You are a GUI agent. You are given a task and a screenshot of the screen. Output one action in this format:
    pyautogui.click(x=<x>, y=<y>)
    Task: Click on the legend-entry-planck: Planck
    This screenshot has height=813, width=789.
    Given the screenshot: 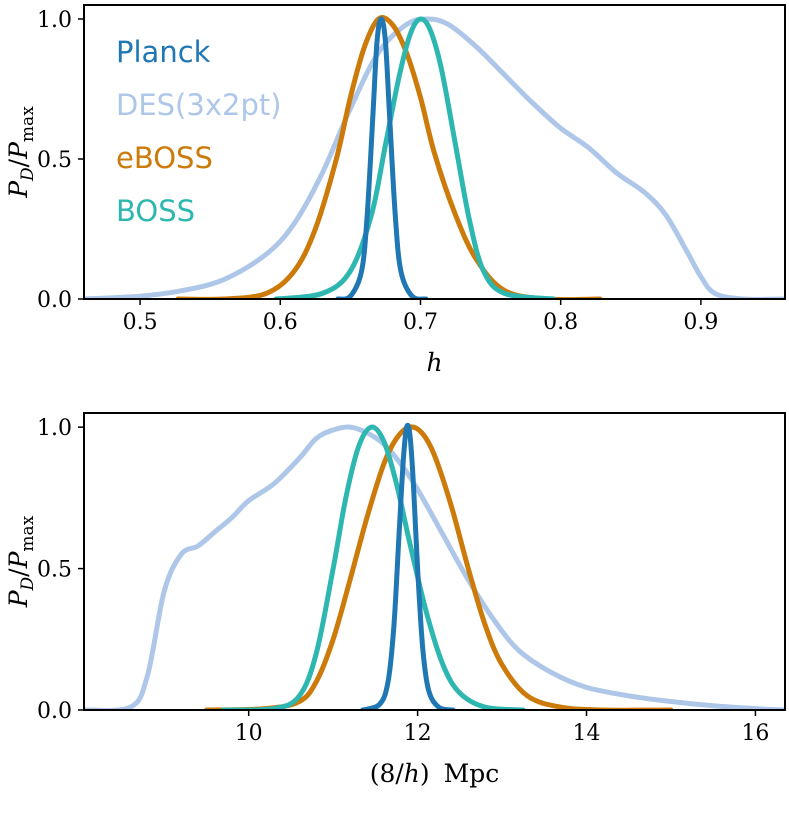 What is the action you would take?
    pyautogui.click(x=163, y=52)
    